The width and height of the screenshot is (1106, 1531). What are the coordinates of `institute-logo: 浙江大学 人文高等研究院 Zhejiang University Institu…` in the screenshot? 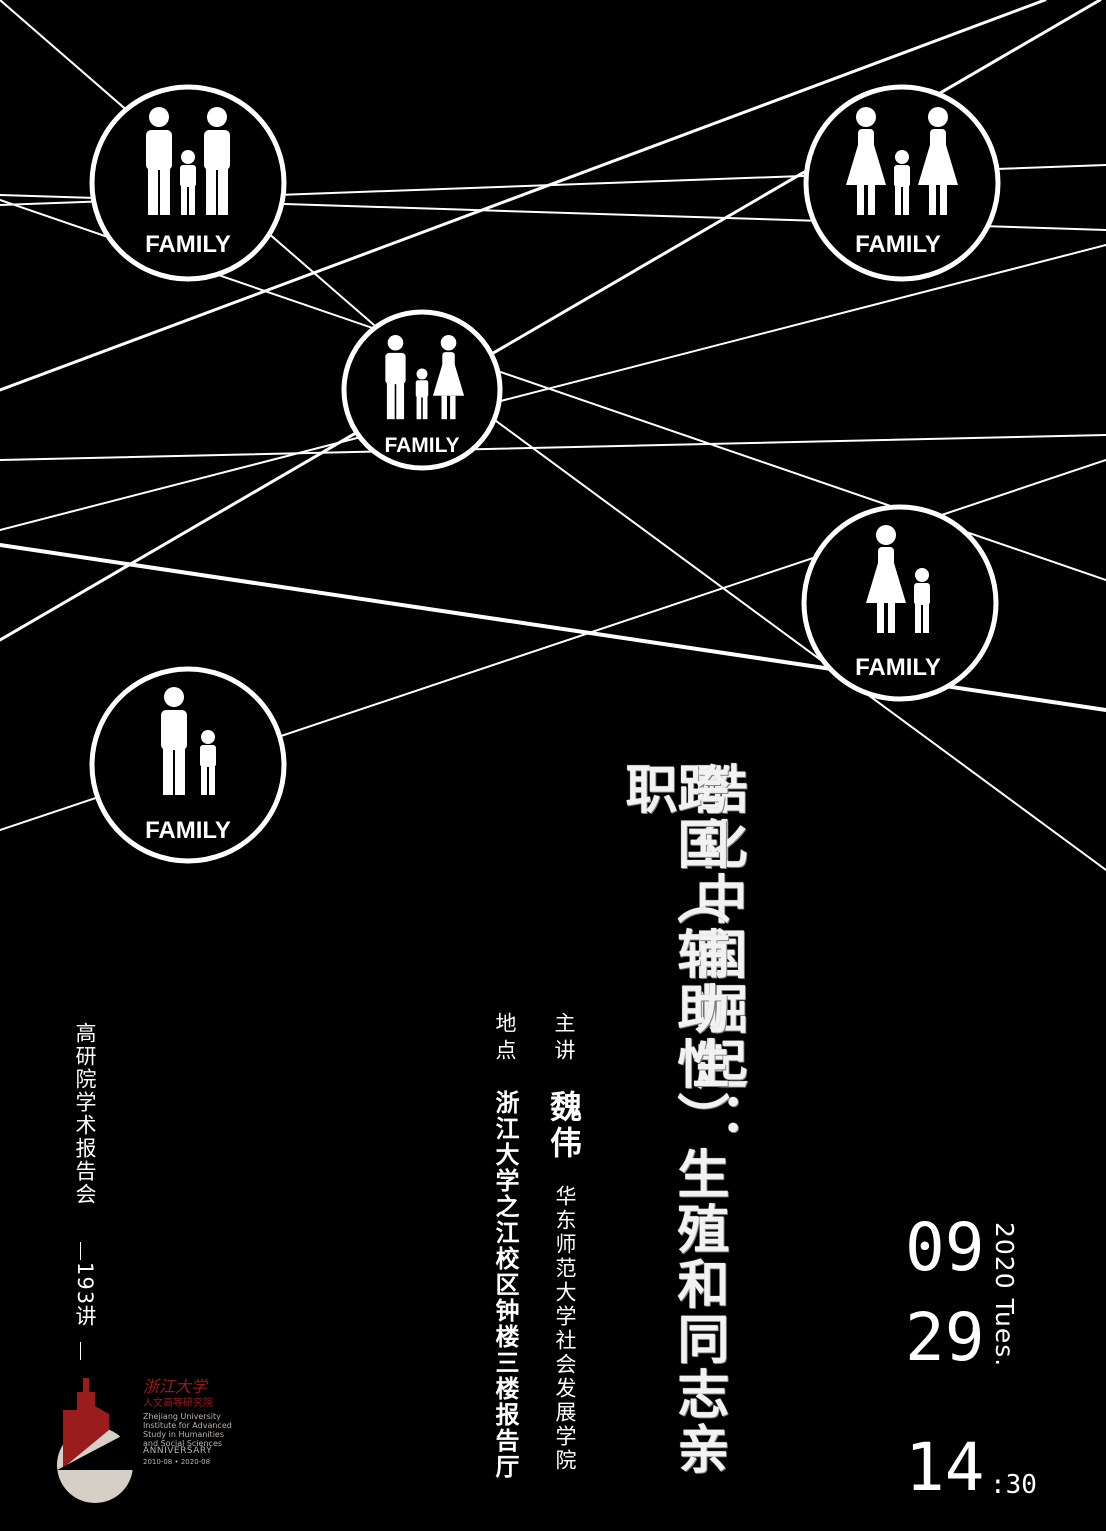 It's located at (145, 1437).